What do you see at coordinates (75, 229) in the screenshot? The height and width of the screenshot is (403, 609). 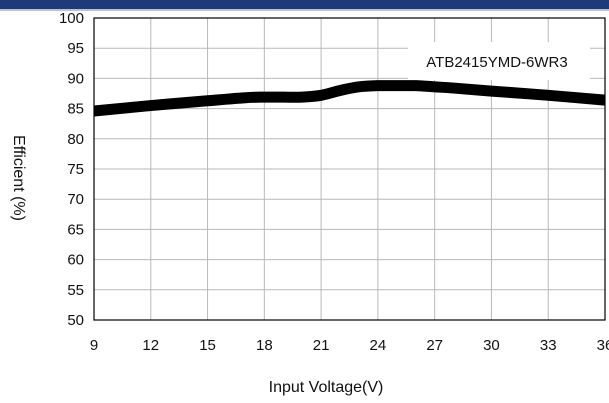 I see `y-tick-label: 65` at bounding box center [75, 229].